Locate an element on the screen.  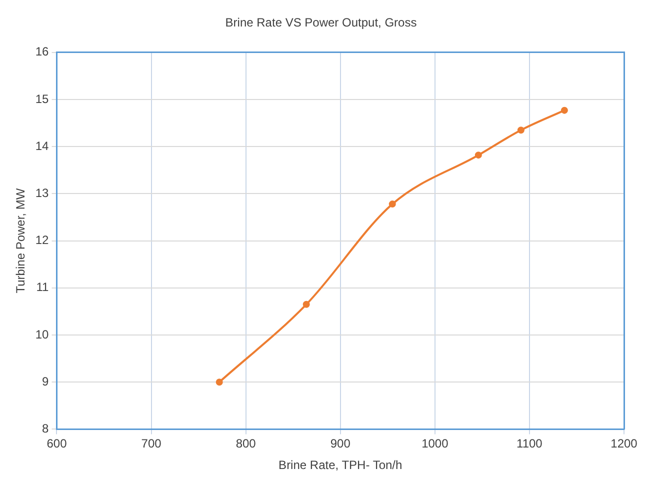
y-tick-label: 8 is located at coordinates (46, 429).